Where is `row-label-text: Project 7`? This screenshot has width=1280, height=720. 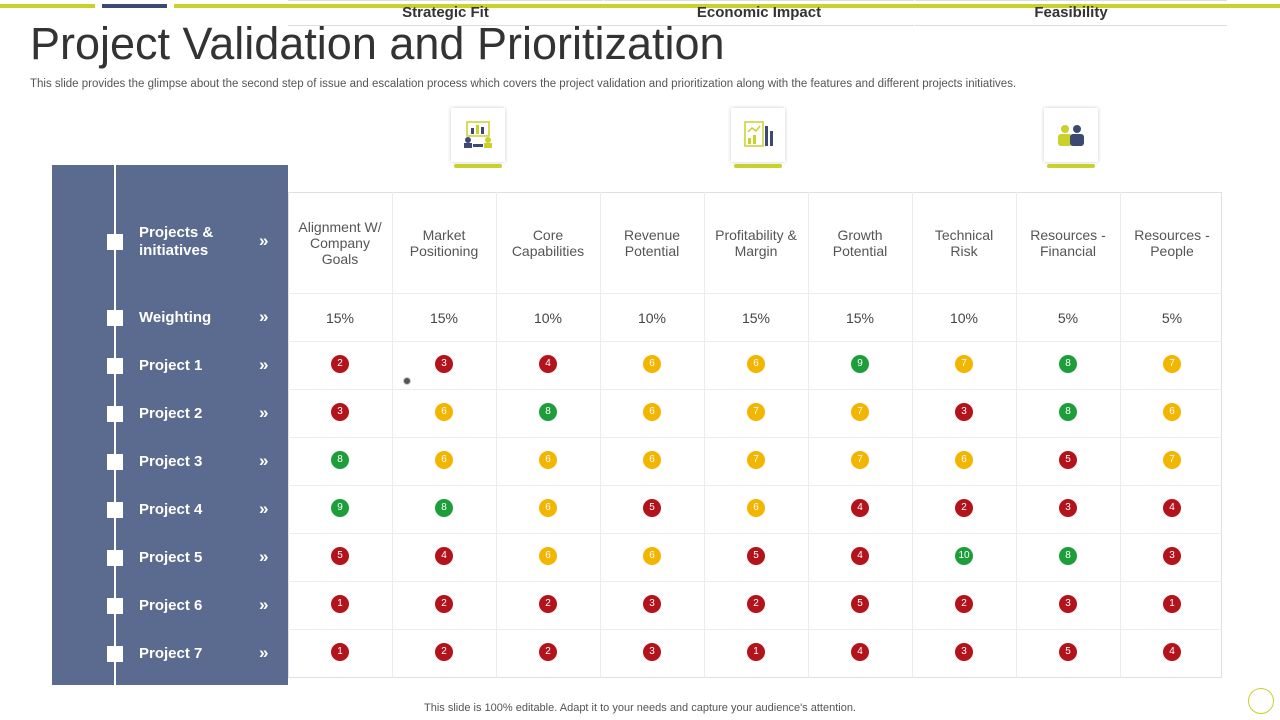
row-label-text: Project 7 is located at coordinates (171, 653).